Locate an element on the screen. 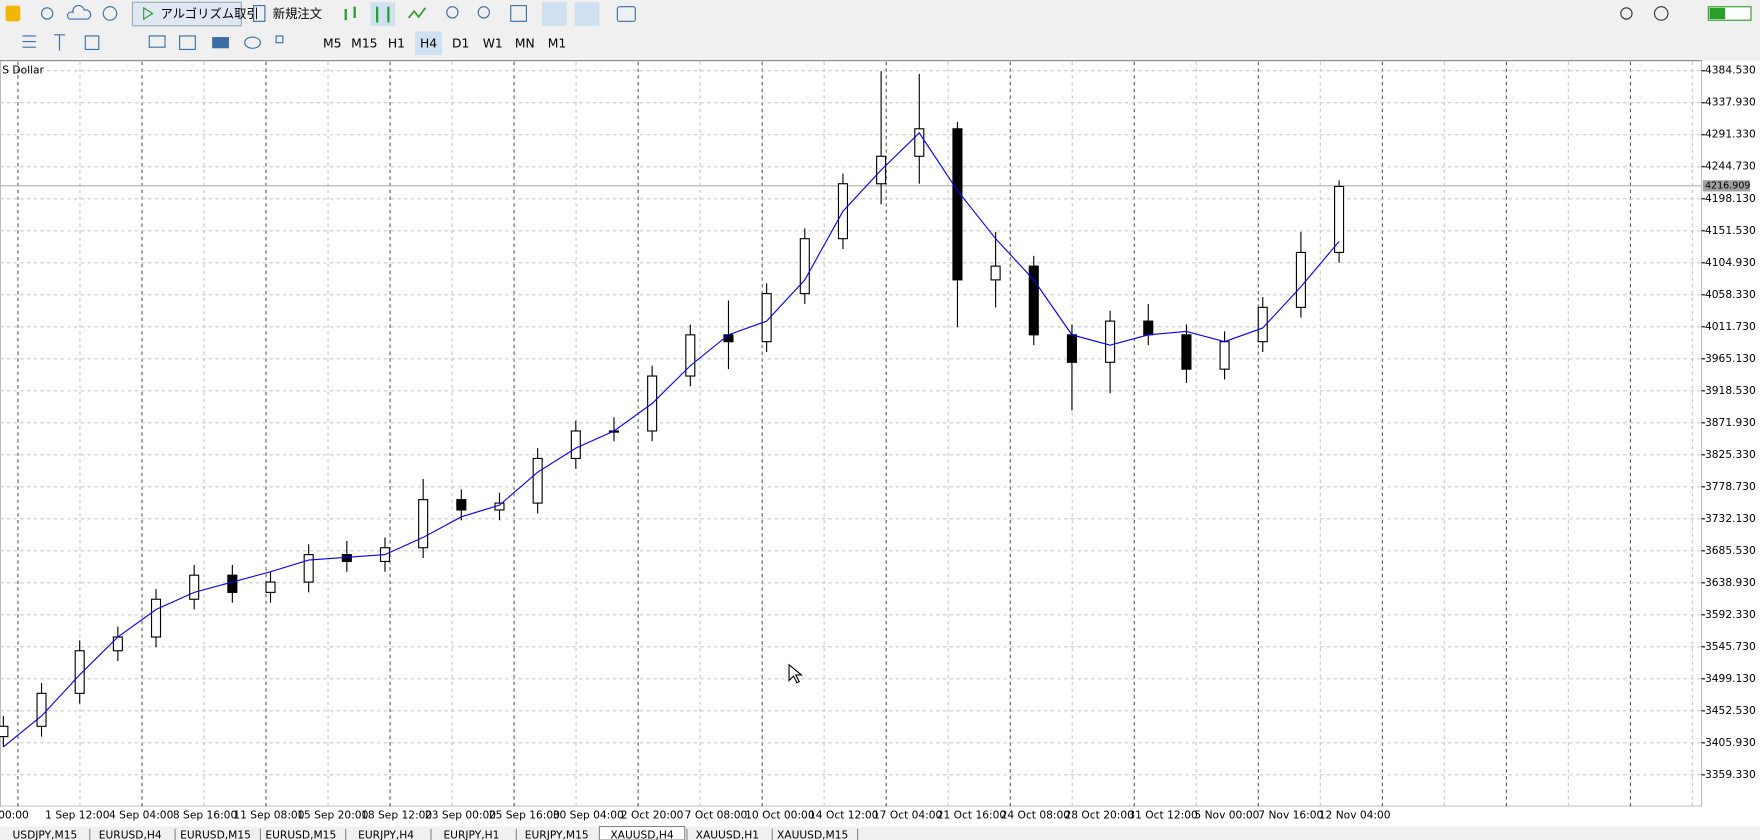 The image size is (1760, 840). y-tick-label: 4198.130 is located at coordinates (1730, 198).